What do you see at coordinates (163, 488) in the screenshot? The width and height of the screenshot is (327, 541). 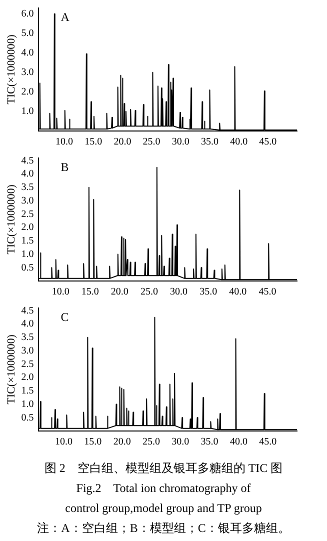 I see `caption: Fig.2 Total ion chromatography of` at bounding box center [163, 488].